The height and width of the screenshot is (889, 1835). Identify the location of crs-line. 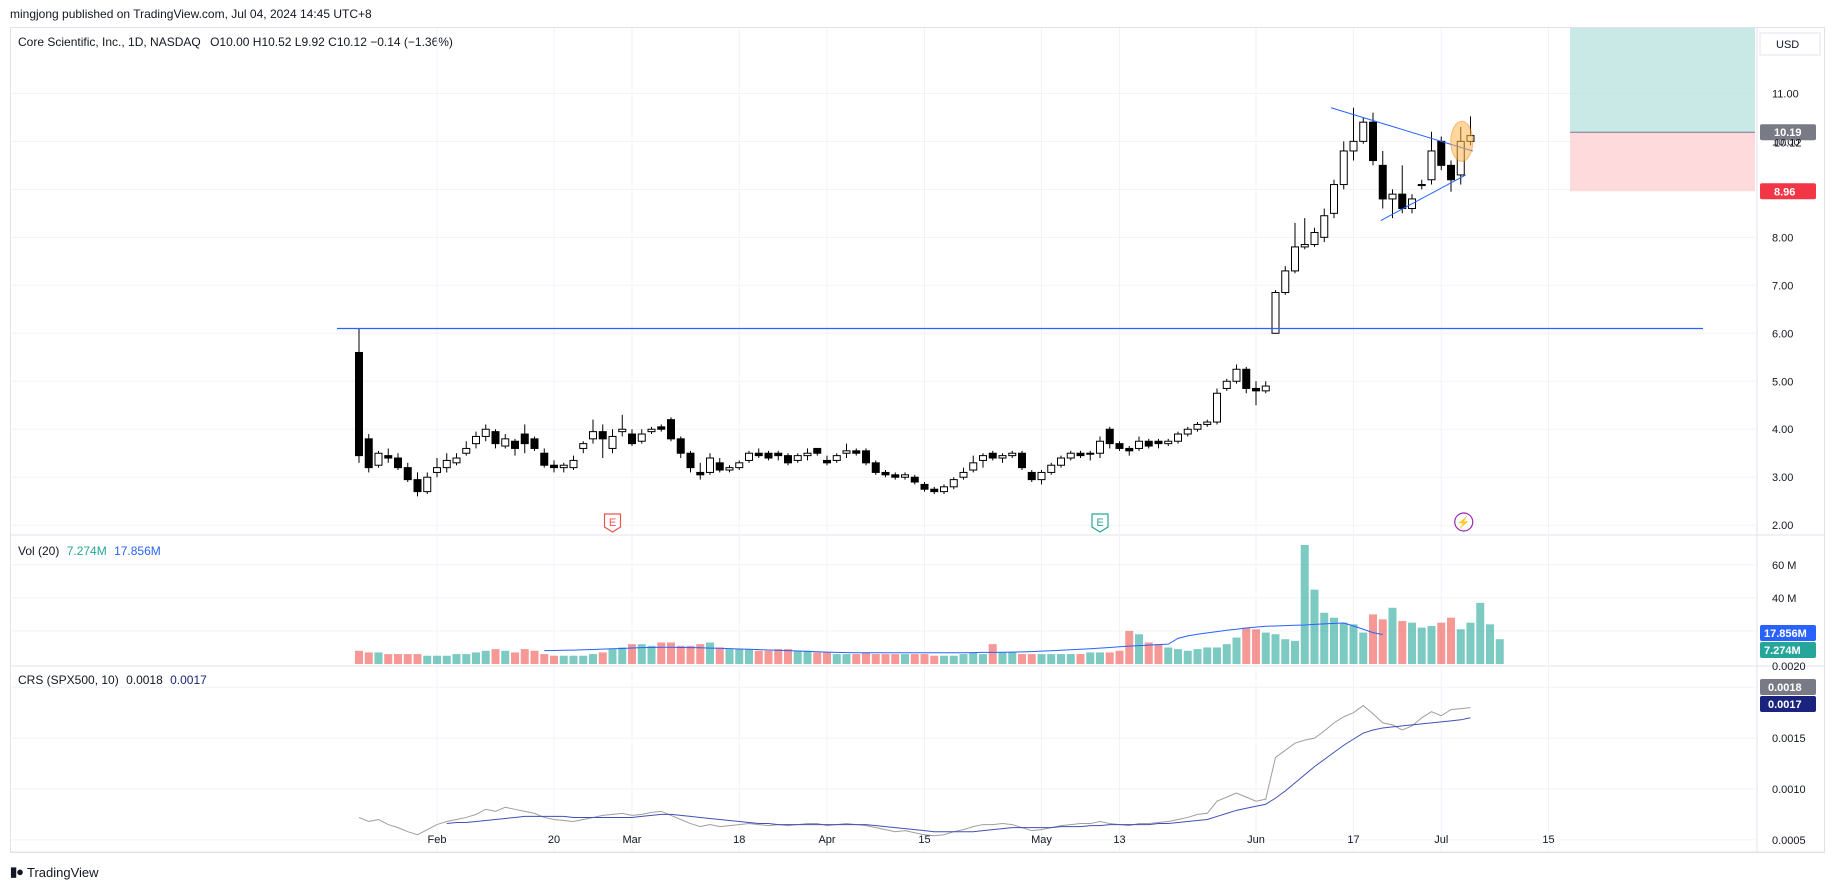
(914, 770).